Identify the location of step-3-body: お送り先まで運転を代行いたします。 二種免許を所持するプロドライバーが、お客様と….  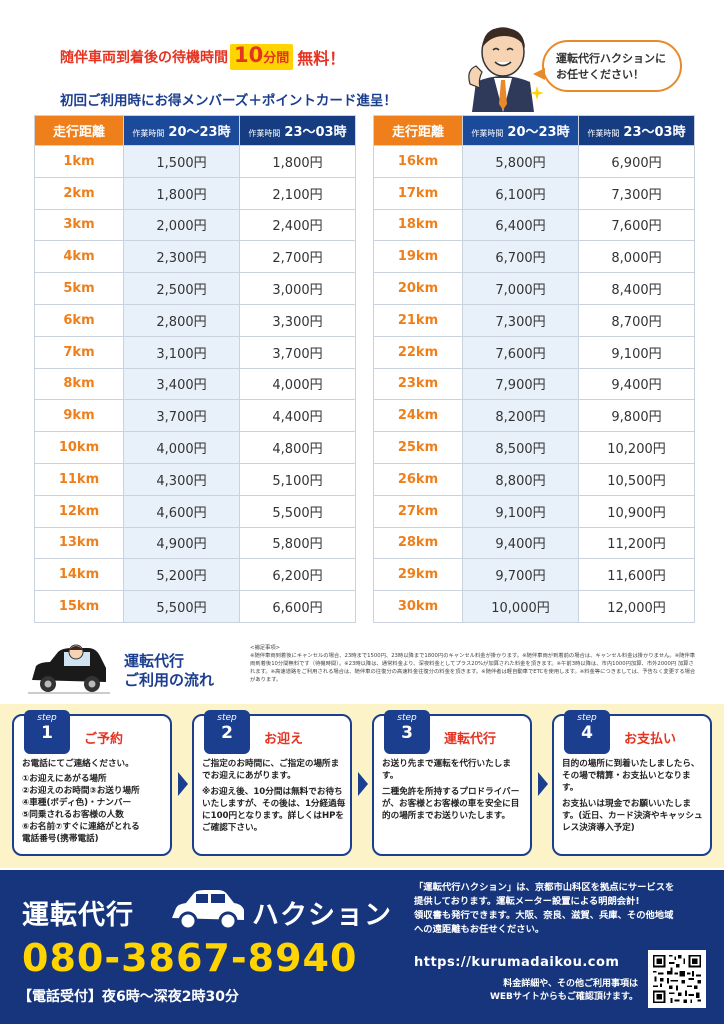
(454, 790).